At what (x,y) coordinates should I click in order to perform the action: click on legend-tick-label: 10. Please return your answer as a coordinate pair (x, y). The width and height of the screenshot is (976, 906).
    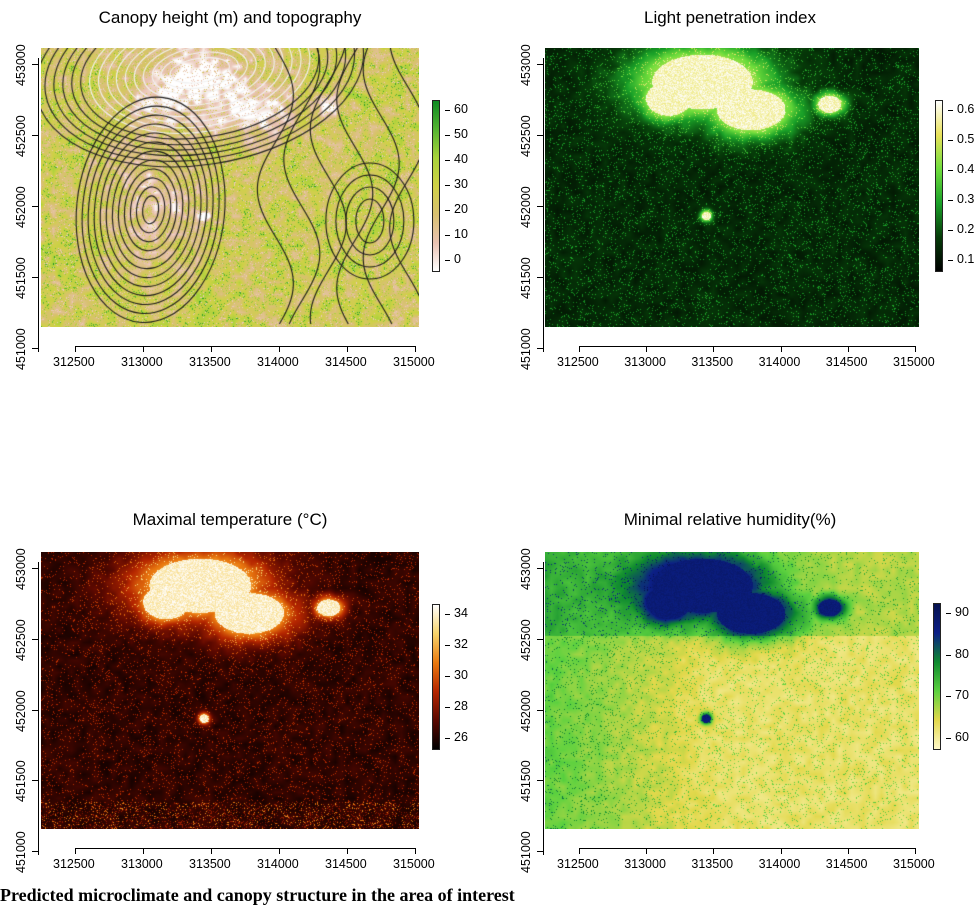
    Looking at the image, I should click on (456, 234).